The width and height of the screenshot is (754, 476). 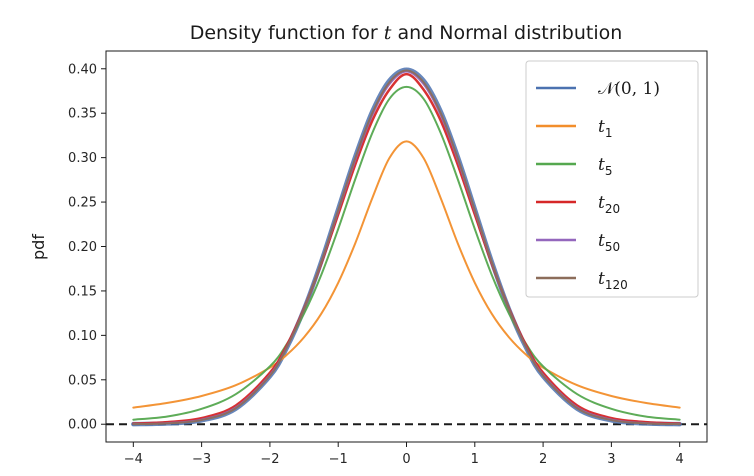 What do you see at coordinates (201, 459) in the screenshot?
I see `x-tick-label: −3` at bounding box center [201, 459].